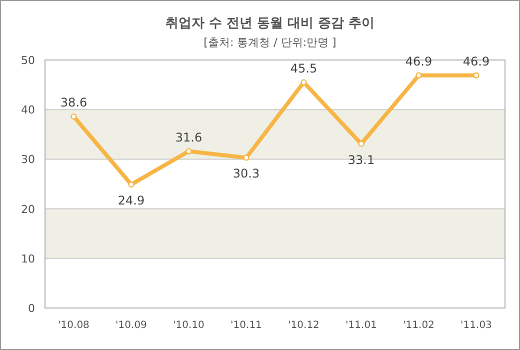 This screenshot has width=520, height=350. I want to click on chart-title: 취업자 수 전년 동월 대비 증감 추이, so click(270, 23).